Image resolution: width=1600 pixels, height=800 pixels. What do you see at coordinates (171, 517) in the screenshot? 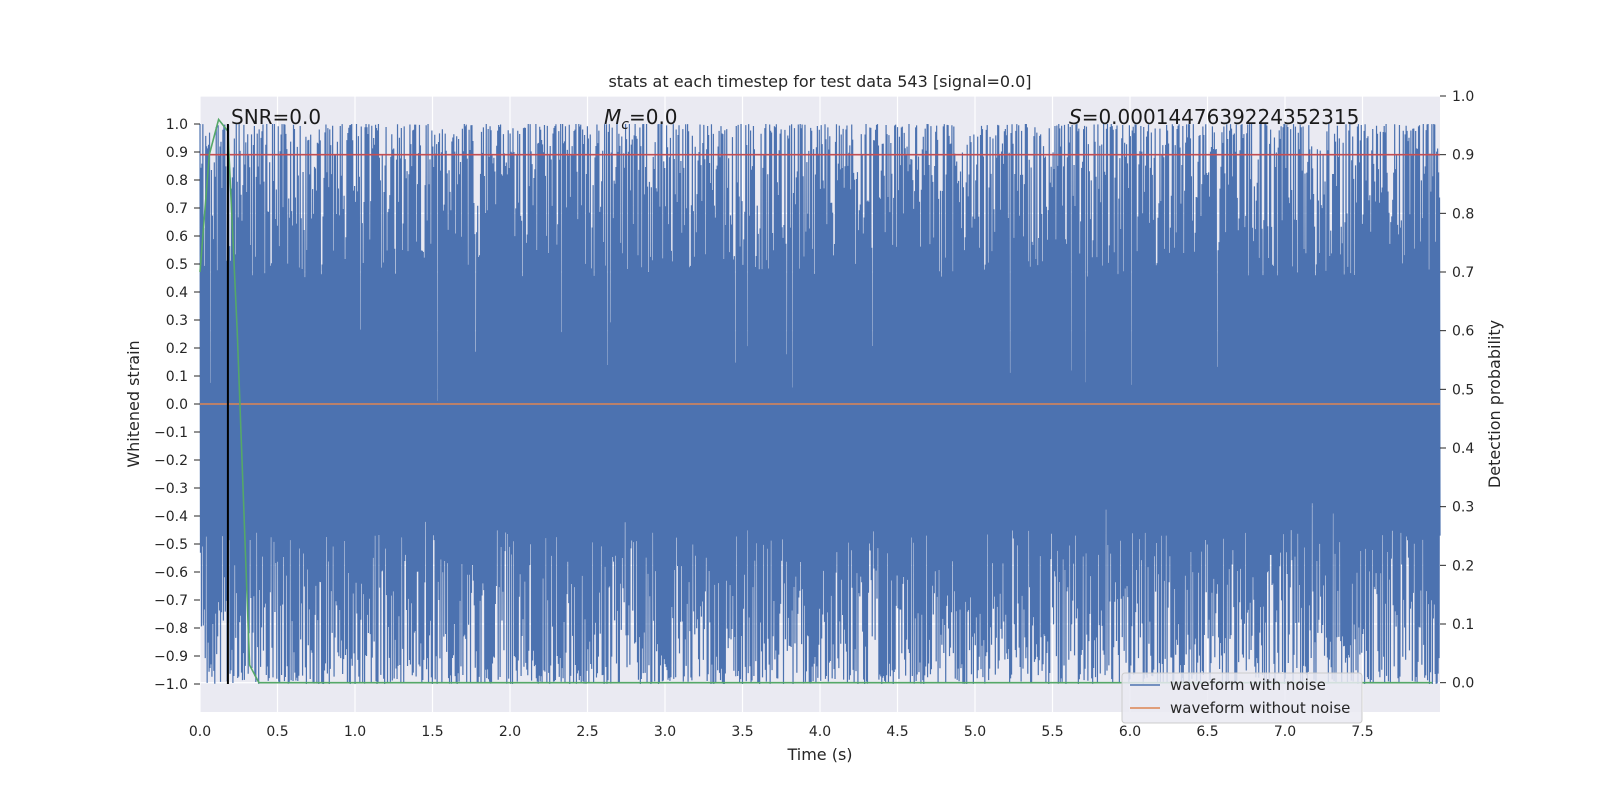
I see `y-tick-label: −0.4` at bounding box center [171, 517].